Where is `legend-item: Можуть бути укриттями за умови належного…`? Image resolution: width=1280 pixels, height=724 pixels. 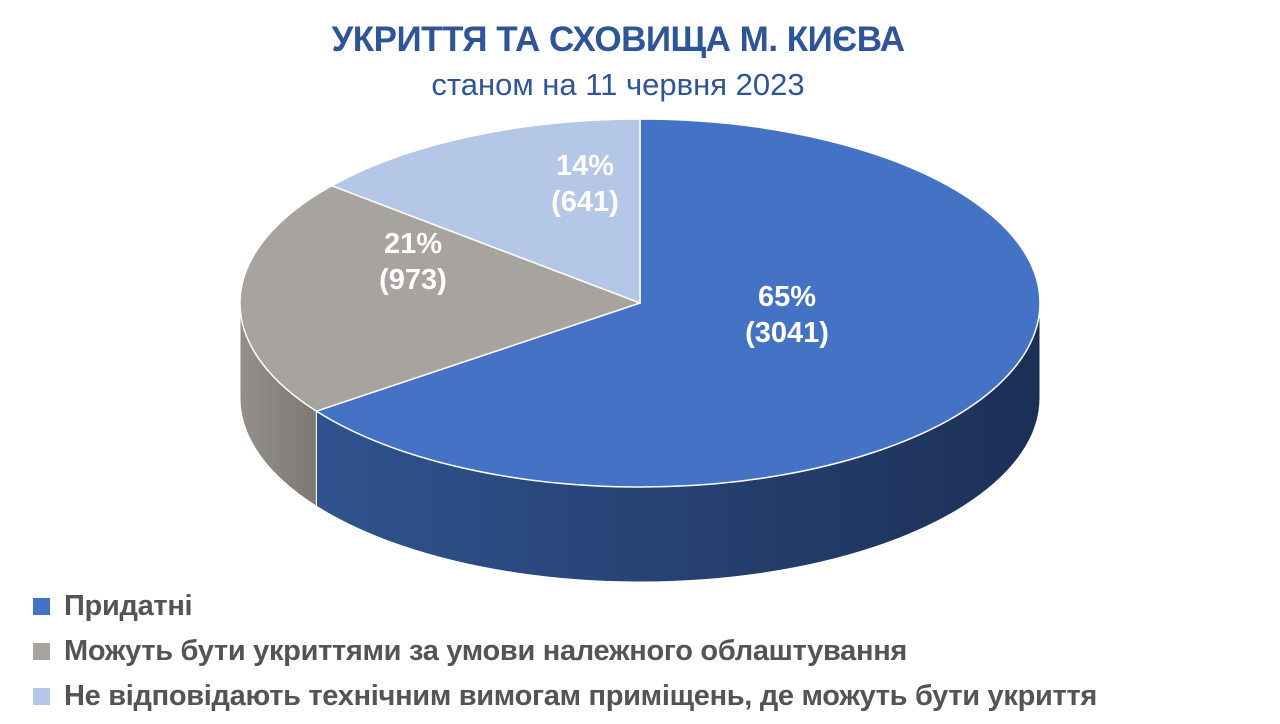 legend-item: Можуть бути укриттями за умови належного… is located at coordinates (653, 651).